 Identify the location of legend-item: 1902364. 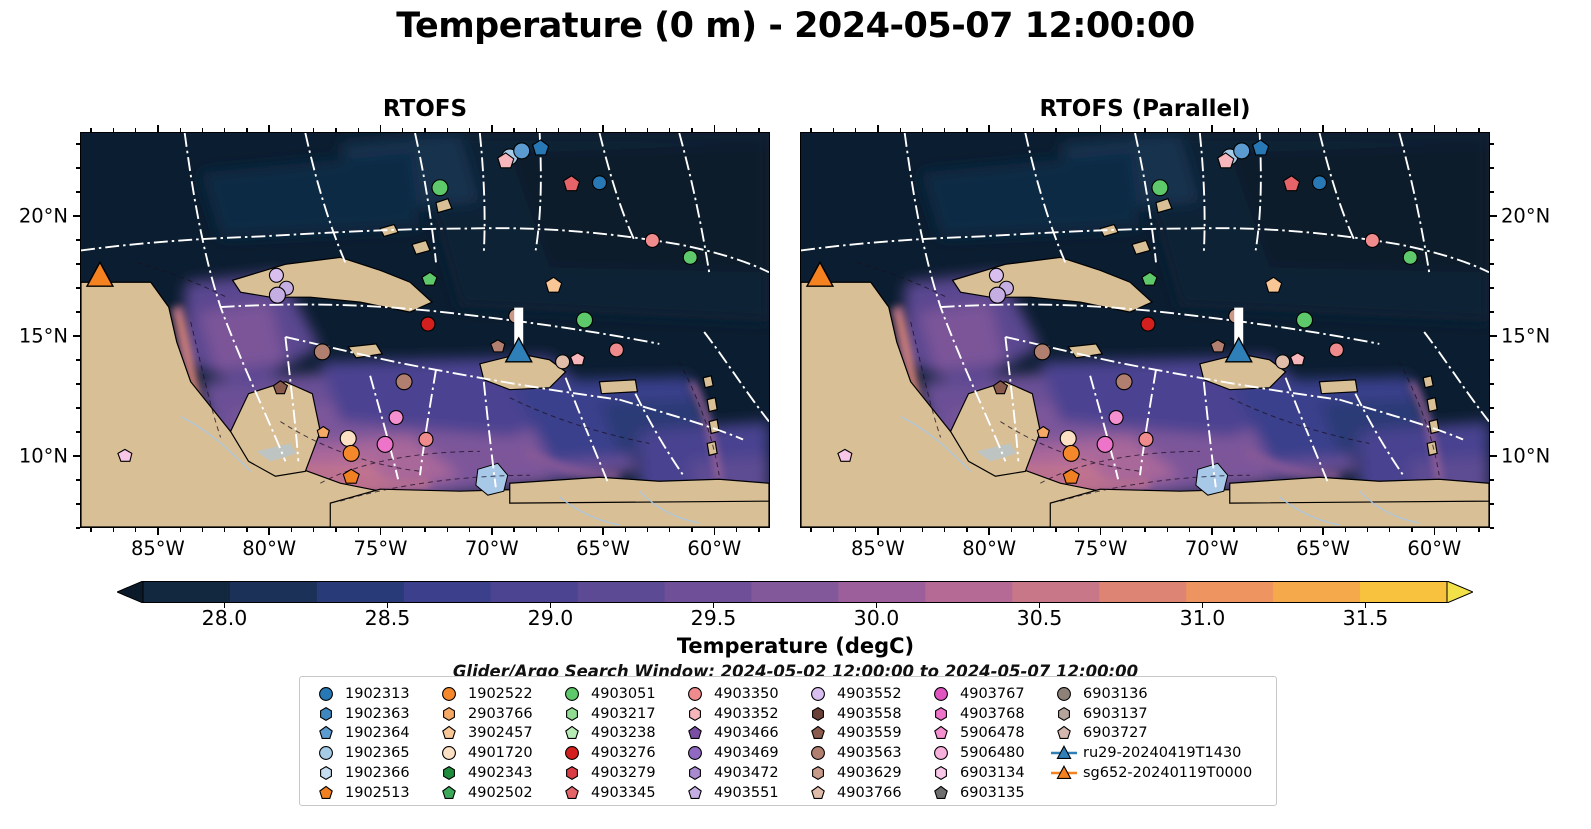
(370, 734).